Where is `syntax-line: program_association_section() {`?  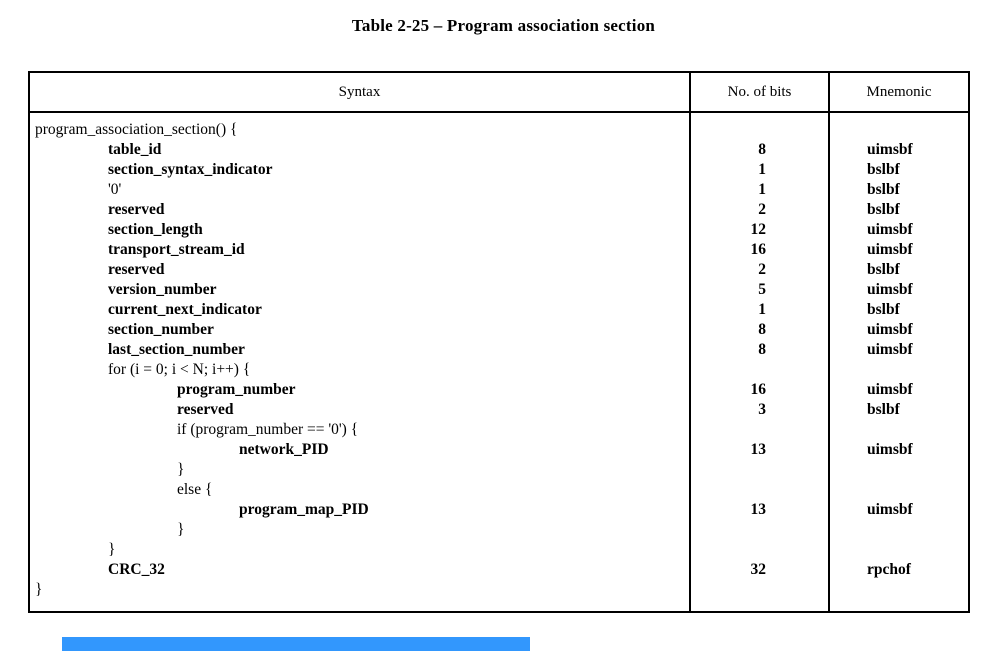 syntax-line: program_association_section() { is located at coordinates (136, 129).